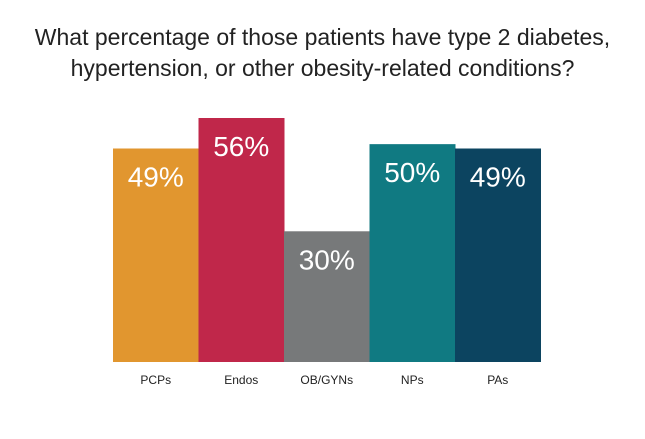 This screenshot has width=645, height=439. What do you see at coordinates (498, 255) in the screenshot?
I see `bar-pas` at bounding box center [498, 255].